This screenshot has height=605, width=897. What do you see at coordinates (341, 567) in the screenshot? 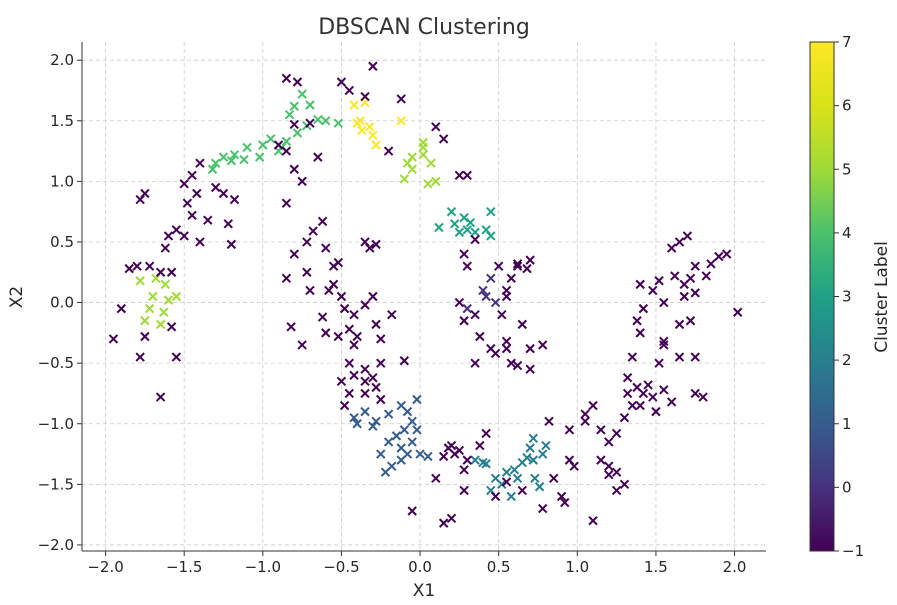
I see `x-tick-label: −0.5` at bounding box center [341, 567].